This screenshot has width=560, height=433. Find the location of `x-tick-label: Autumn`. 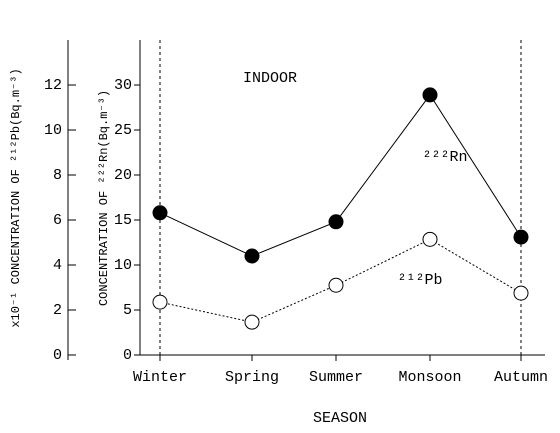

x-tick-label: Autumn is located at coordinates (521, 377).